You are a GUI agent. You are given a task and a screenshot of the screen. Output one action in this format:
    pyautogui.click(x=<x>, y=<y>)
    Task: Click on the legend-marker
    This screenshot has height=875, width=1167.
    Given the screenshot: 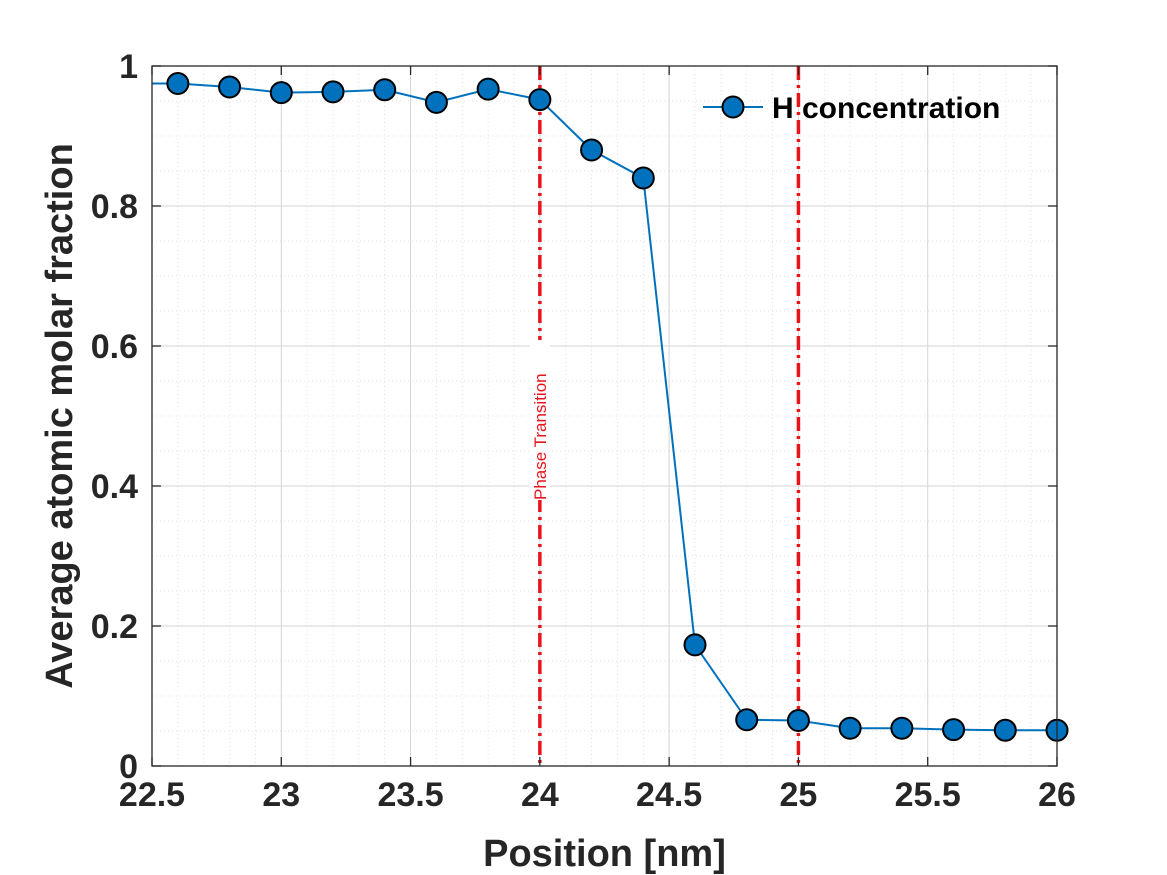 What is the action you would take?
    pyautogui.click(x=733, y=107)
    